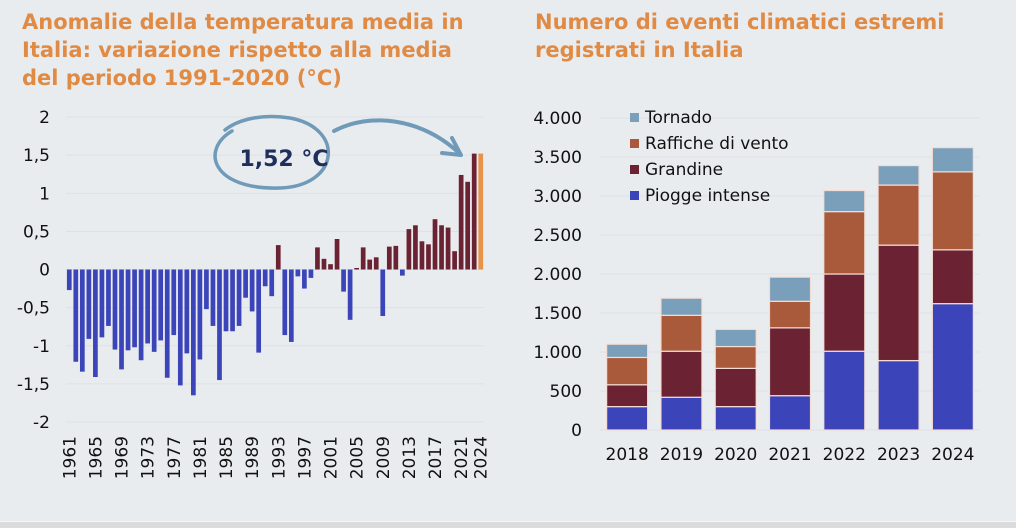 Image resolution: width=1016 pixels, height=528 pixels. What do you see at coordinates (44, 271) in the screenshot?
I see `left-y-tick-label: 0` at bounding box center [44, 271].